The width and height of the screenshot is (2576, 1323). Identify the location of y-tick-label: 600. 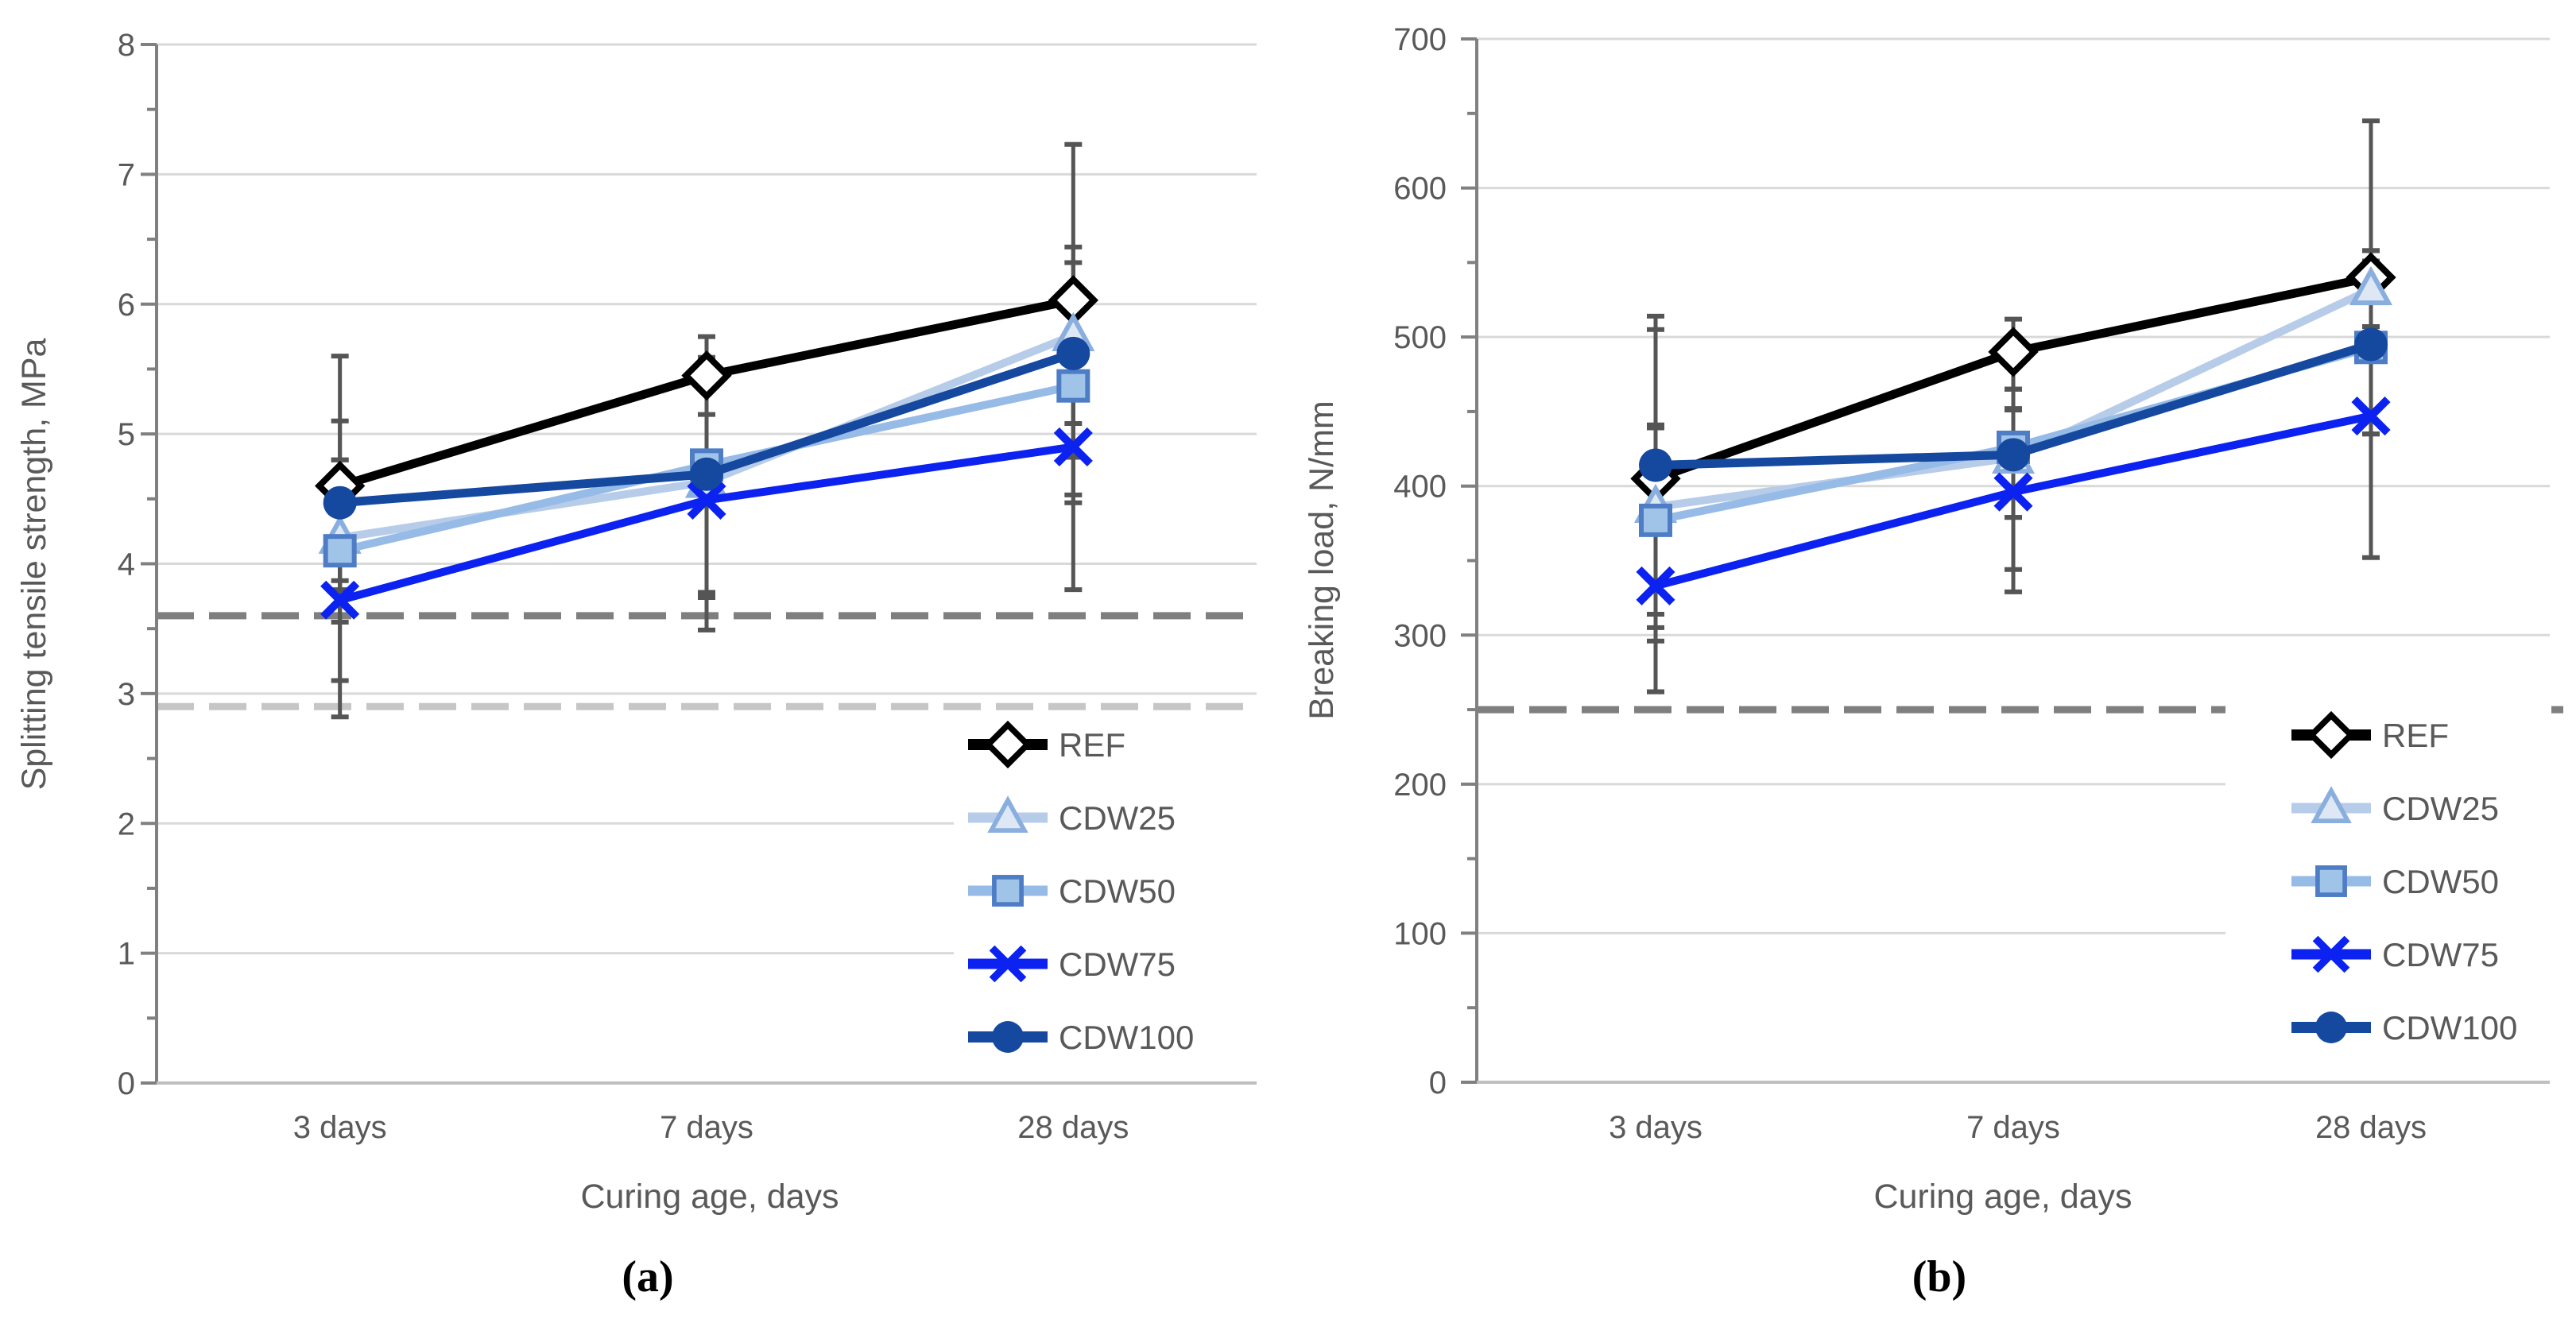
(1420, 189).